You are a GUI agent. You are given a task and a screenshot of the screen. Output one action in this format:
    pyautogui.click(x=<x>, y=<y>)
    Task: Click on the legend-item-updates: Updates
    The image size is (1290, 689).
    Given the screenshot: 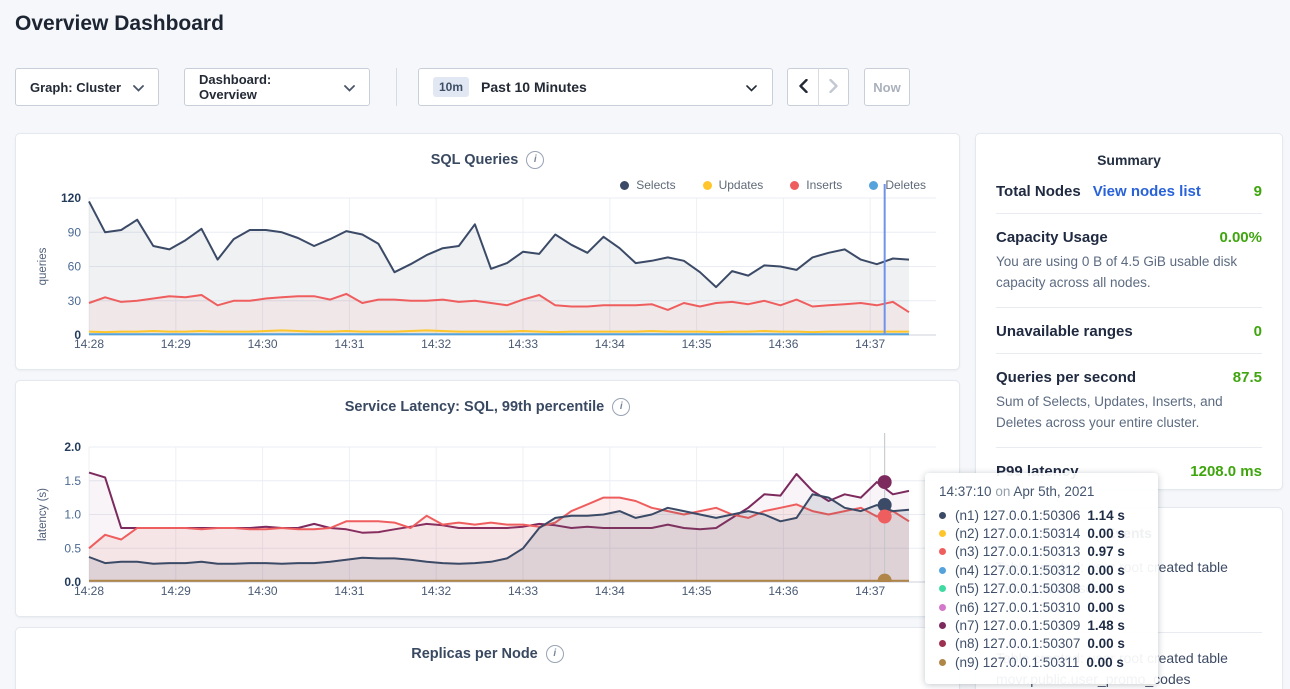 What is the action you would take?
    pyautogui.click(x=733, y=185)
    